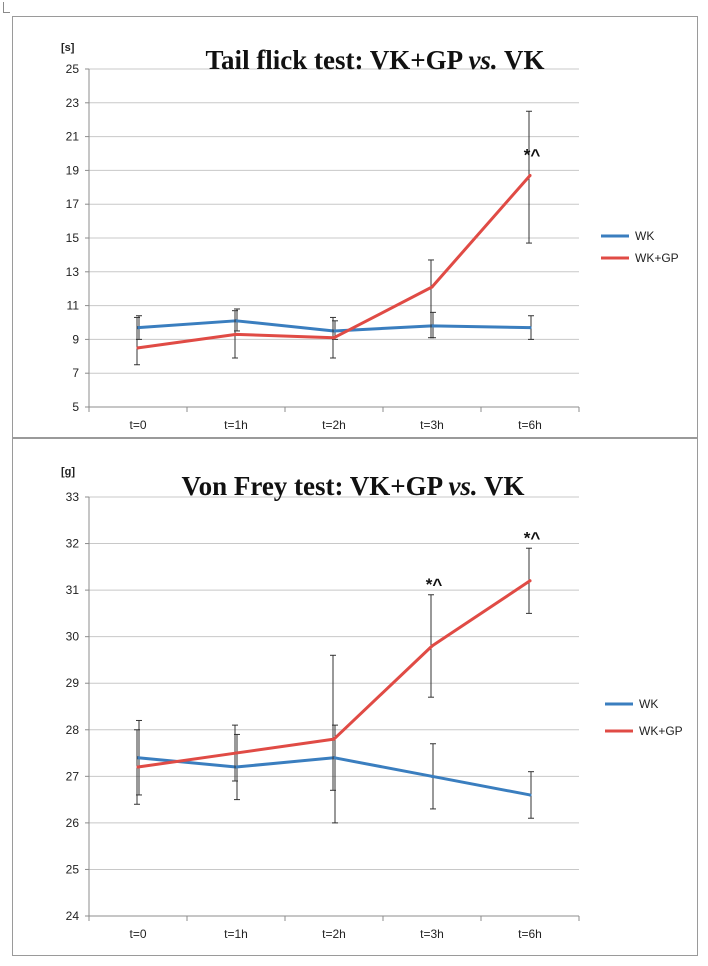  Describe the element at coordinates (73, 776) in the screenshot. I see `chart1-y-tick-label: 27` at that location.